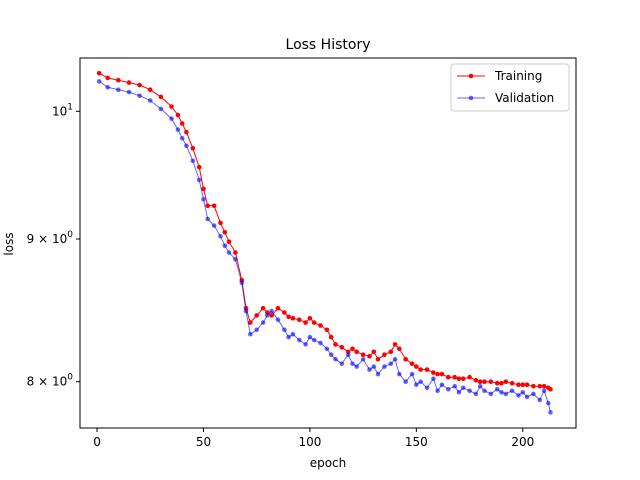  Describe the element at coordinates (62, 110) in the screenshot. I see `y-tick-label: 101` at that location.